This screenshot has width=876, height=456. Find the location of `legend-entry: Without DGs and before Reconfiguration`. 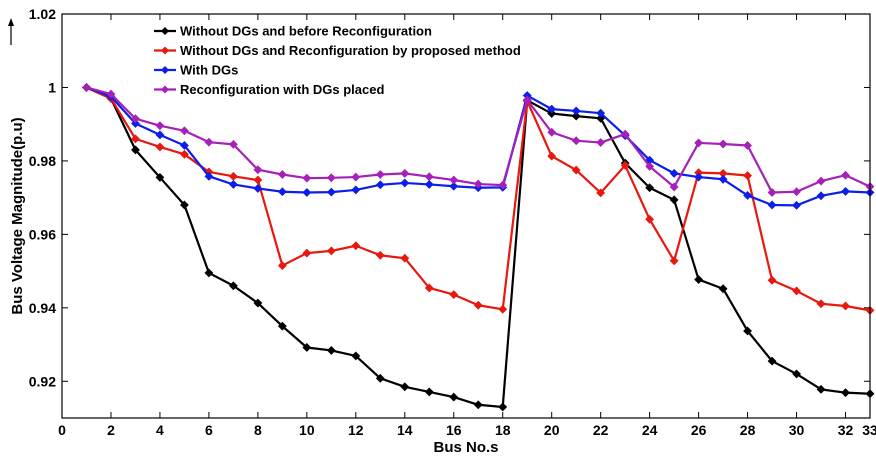

legend-entry: Without DGs and before Reconfiguration is located at coordinates (293, 31).